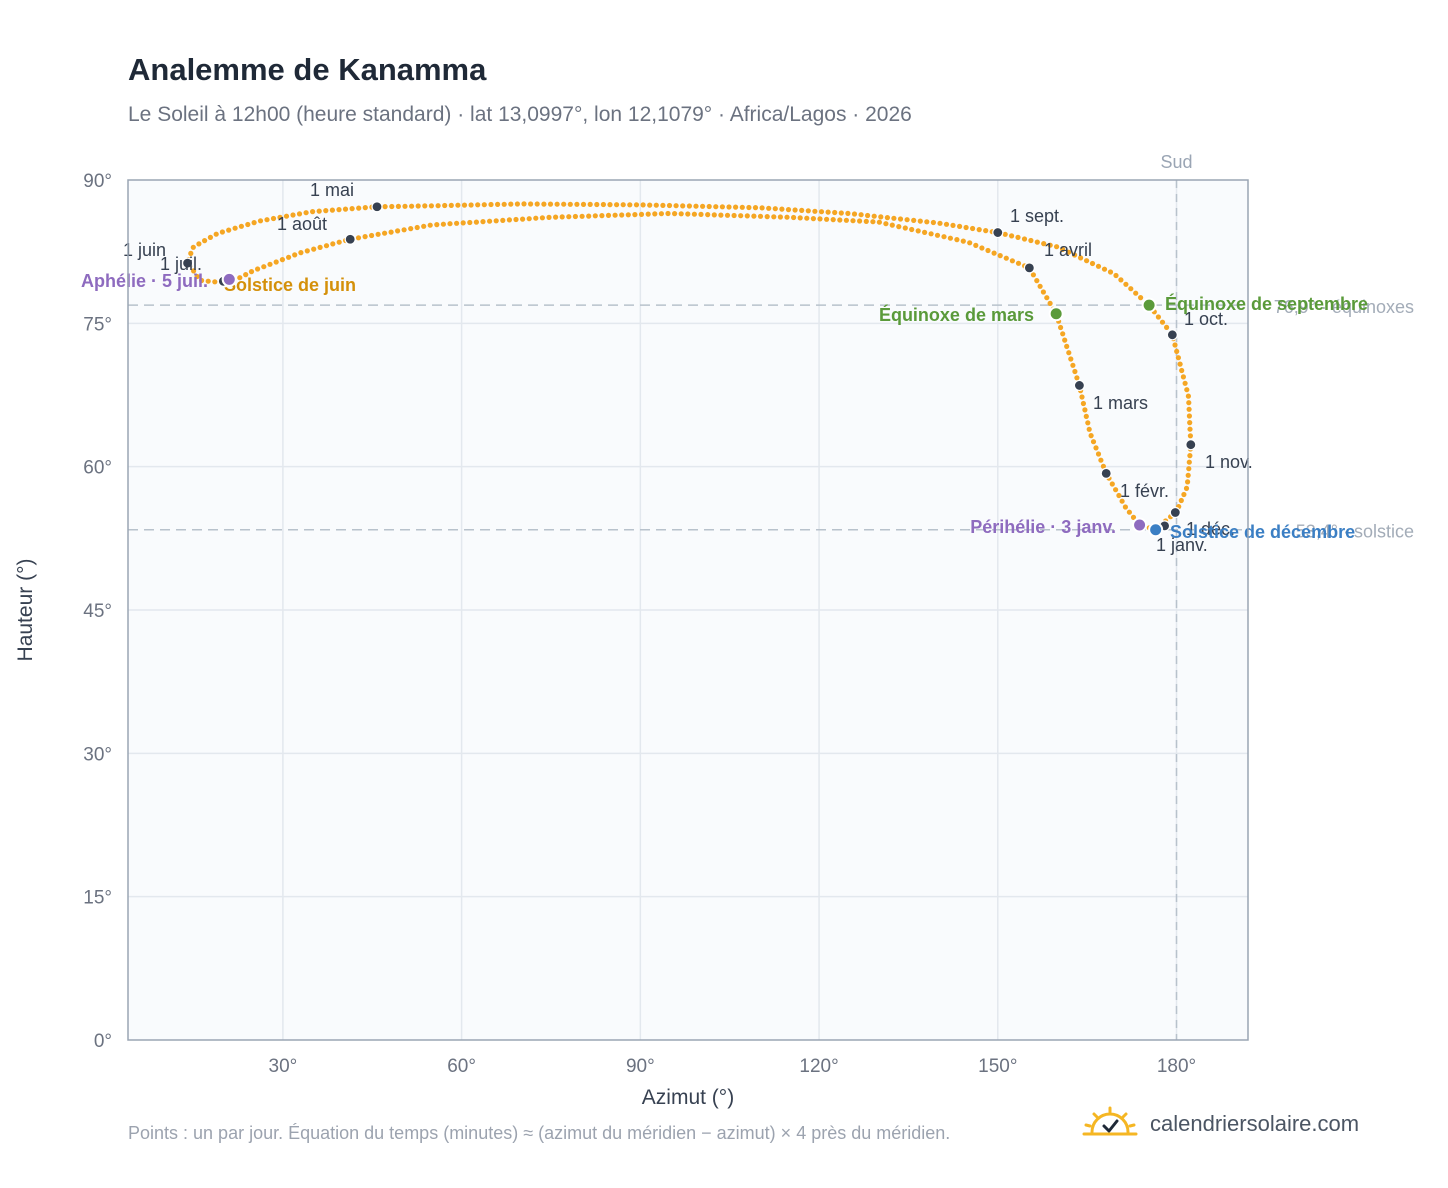  Describe the element at coordinates (1344, 307) in the screenshot. I see `reference-line-label: 76,9° · équinoxes` at that location.